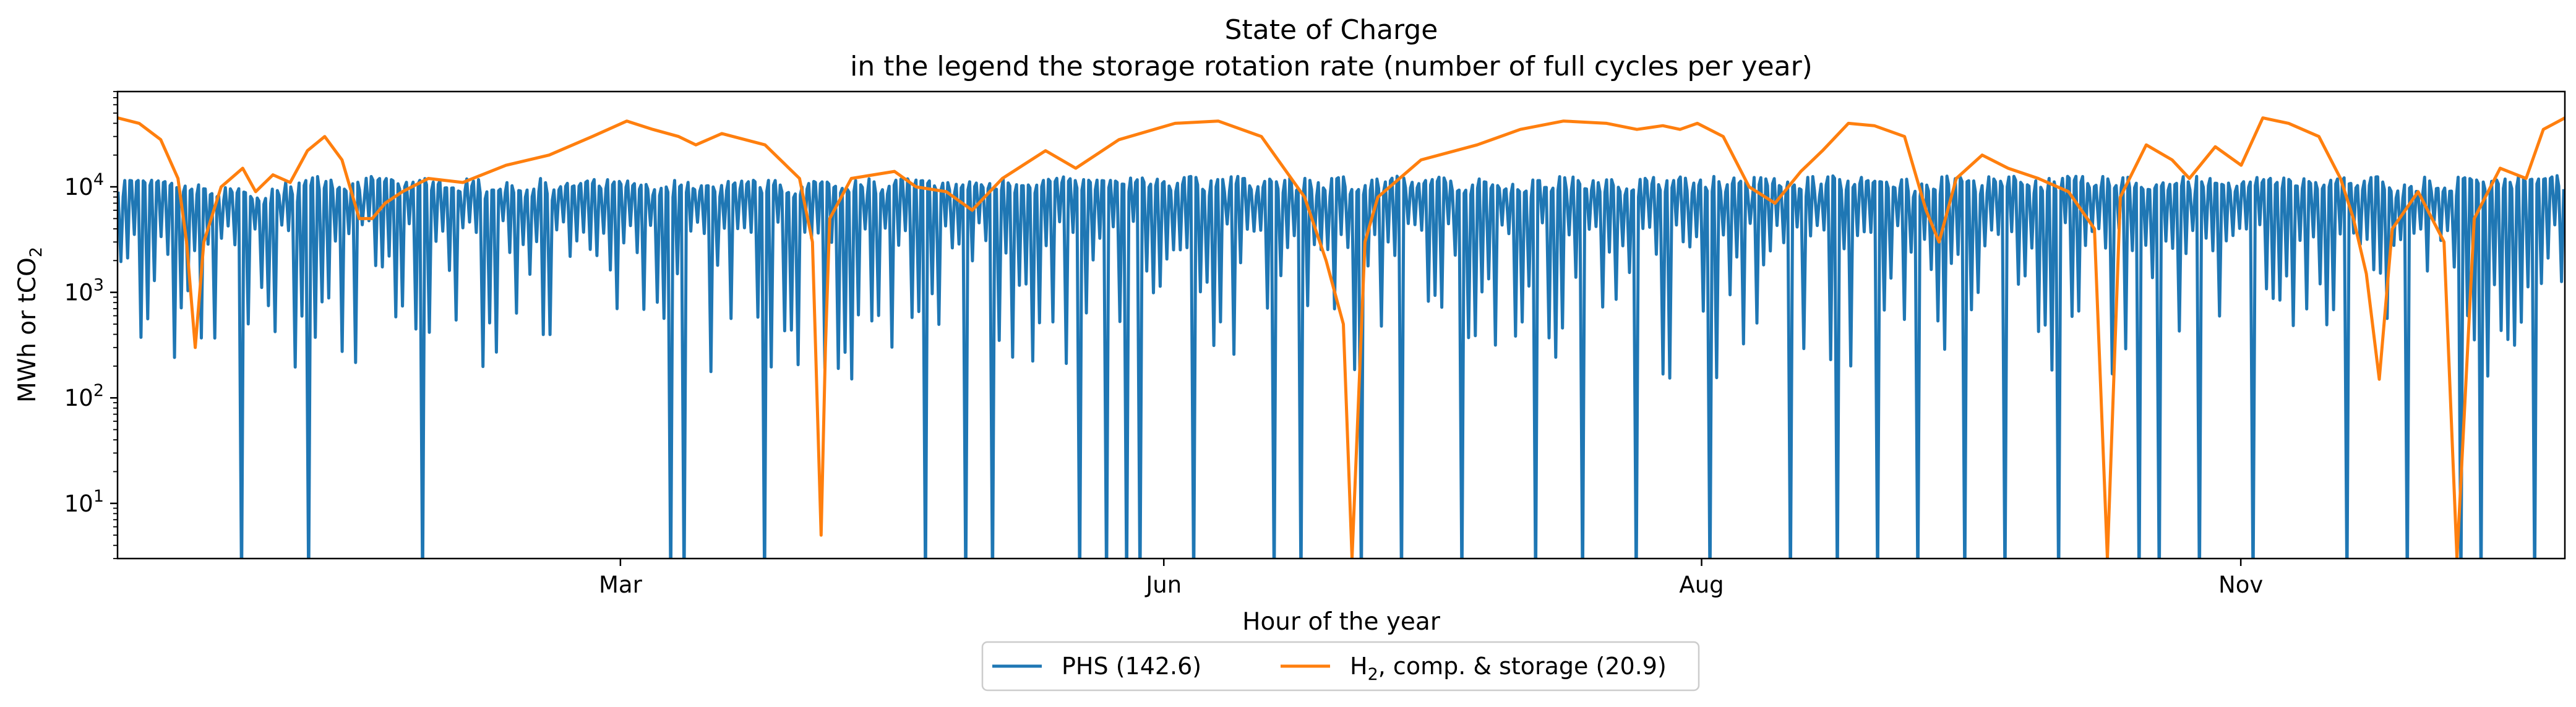  Describe the element at coordinates (1163, 585) in the screenshot. I see `x-tick-label: Jun` at that location.